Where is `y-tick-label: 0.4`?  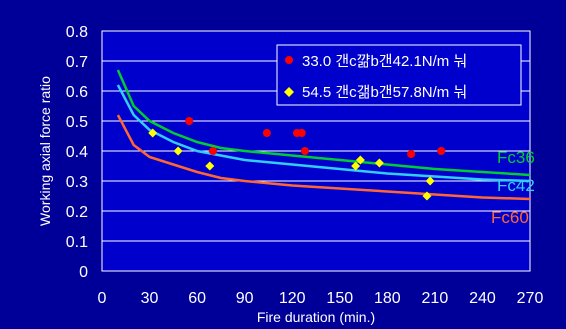 y-tick-label: 0.4 is located at coordinates (77, 152).